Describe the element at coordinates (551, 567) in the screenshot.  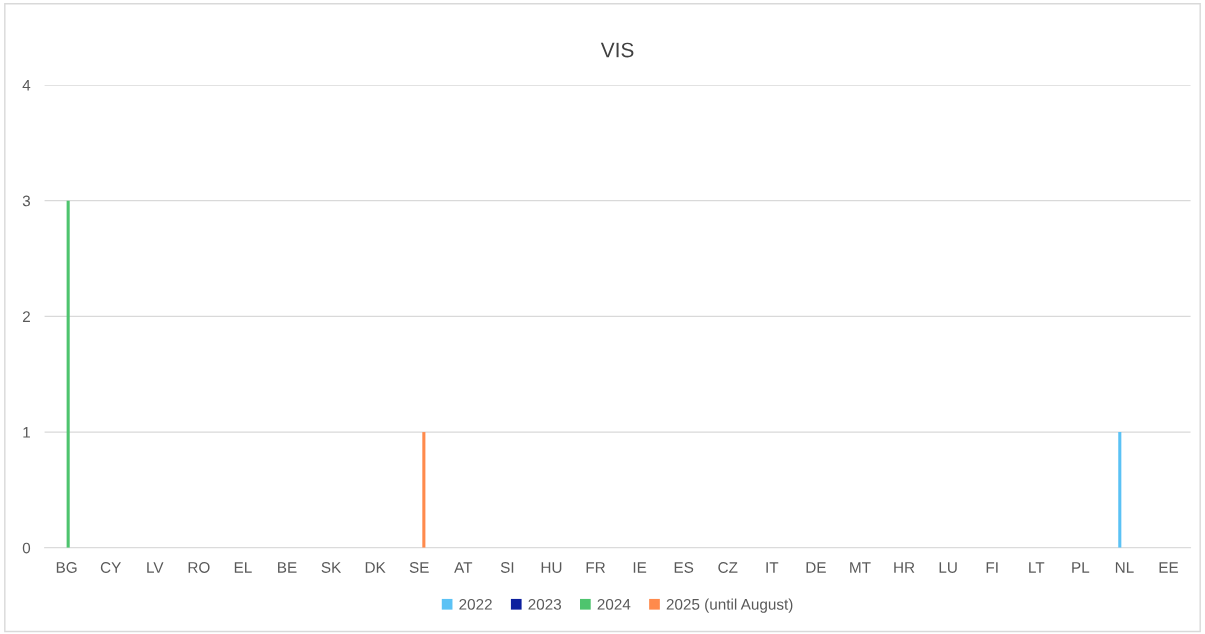
I see `x-tick-label: HU` at that location.